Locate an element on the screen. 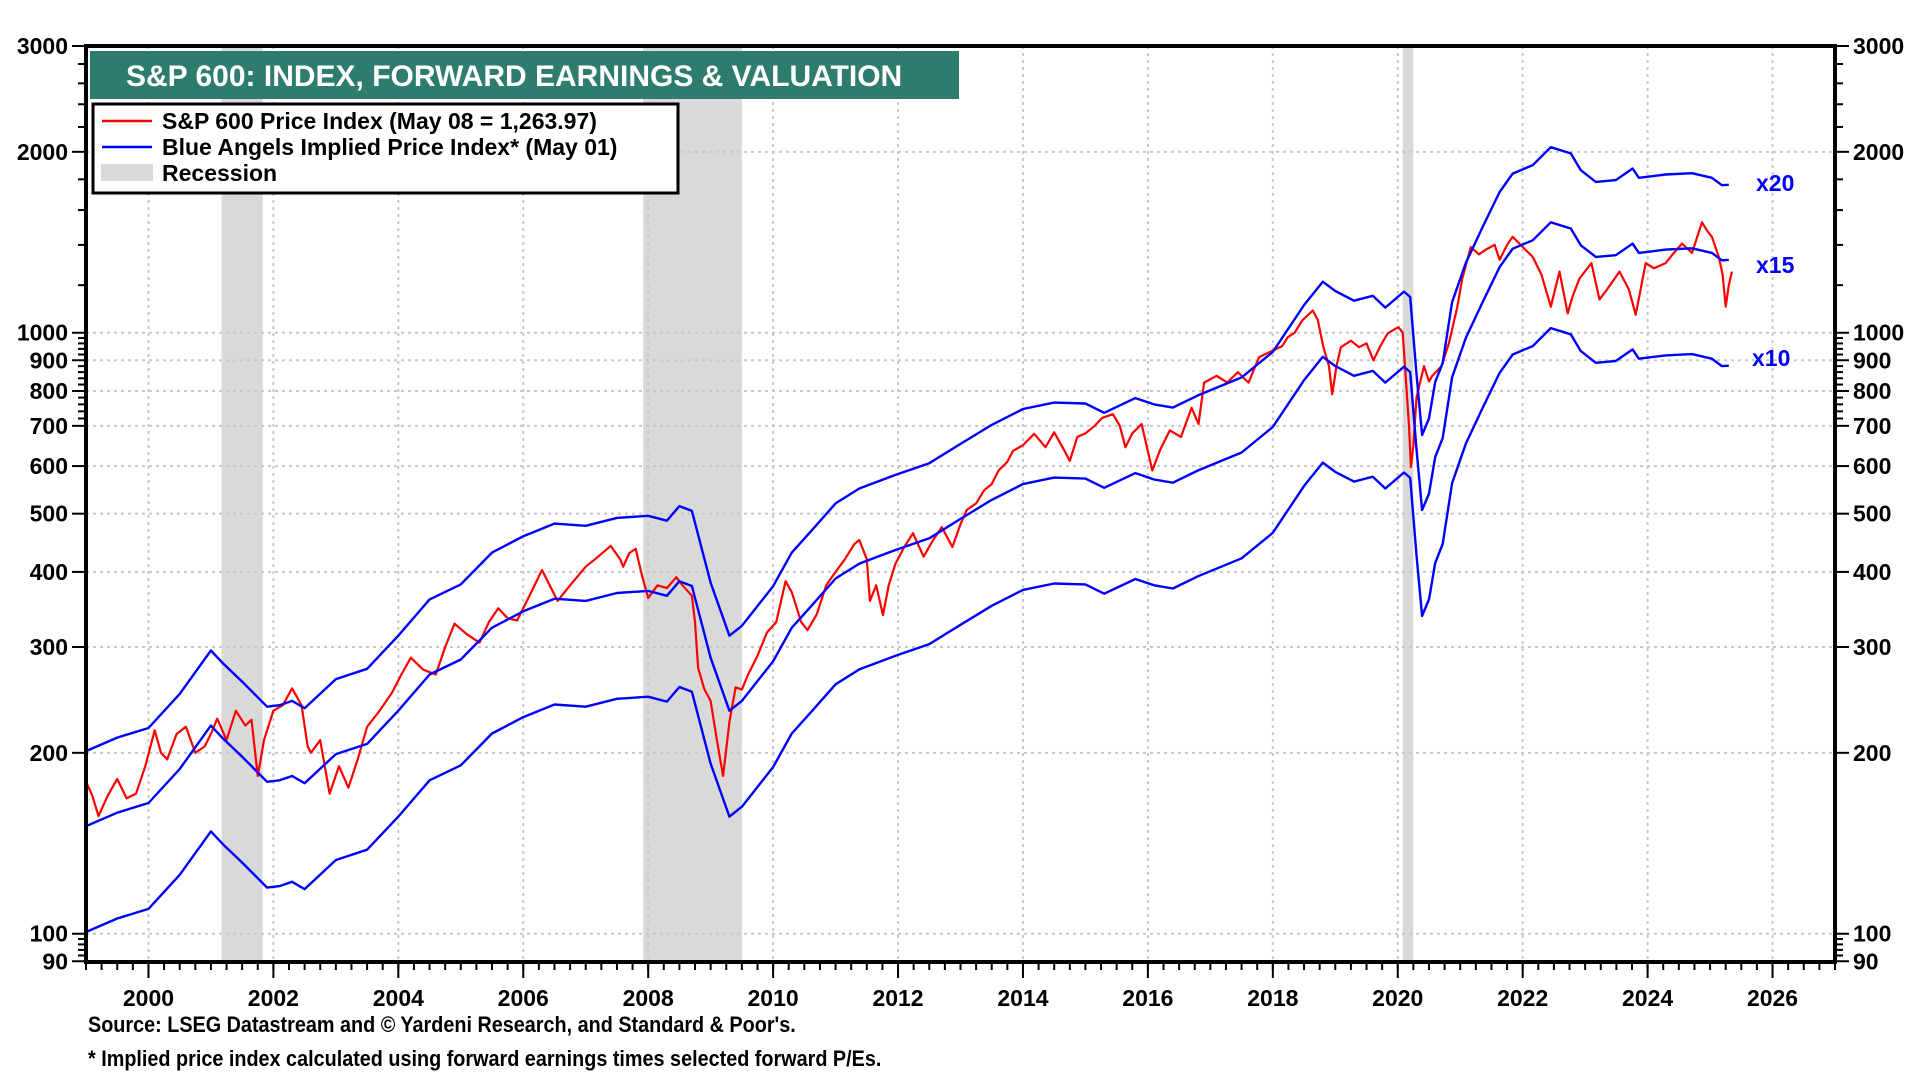  y-tick-label-left: 700 is located at coordinates (49, 426).